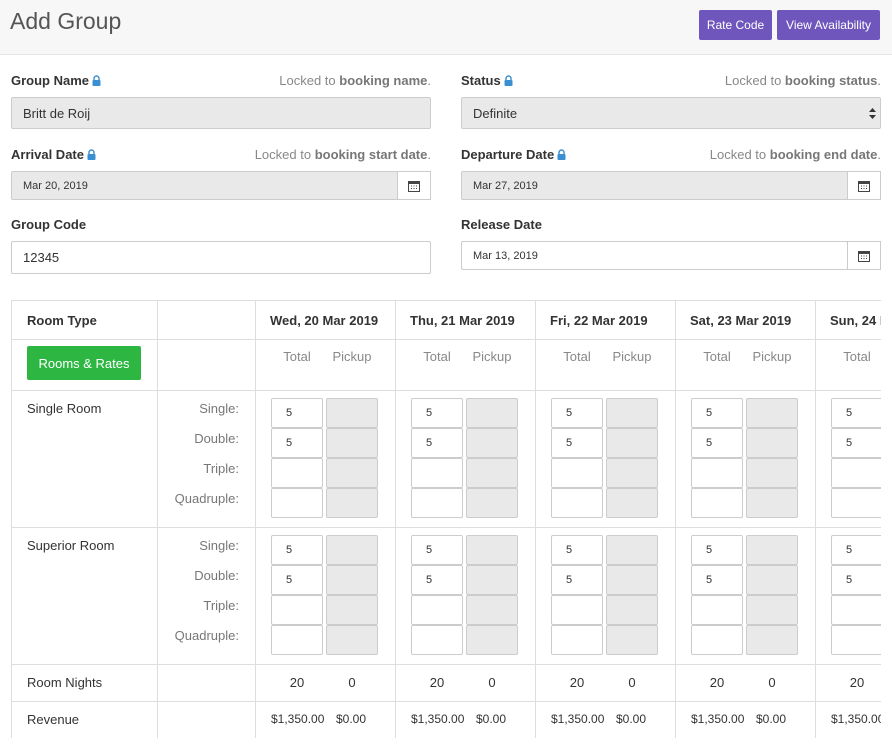 This screenshot has height=749, width=892. I want to click on lock-note: Locked to booking name., so click(221, 80).